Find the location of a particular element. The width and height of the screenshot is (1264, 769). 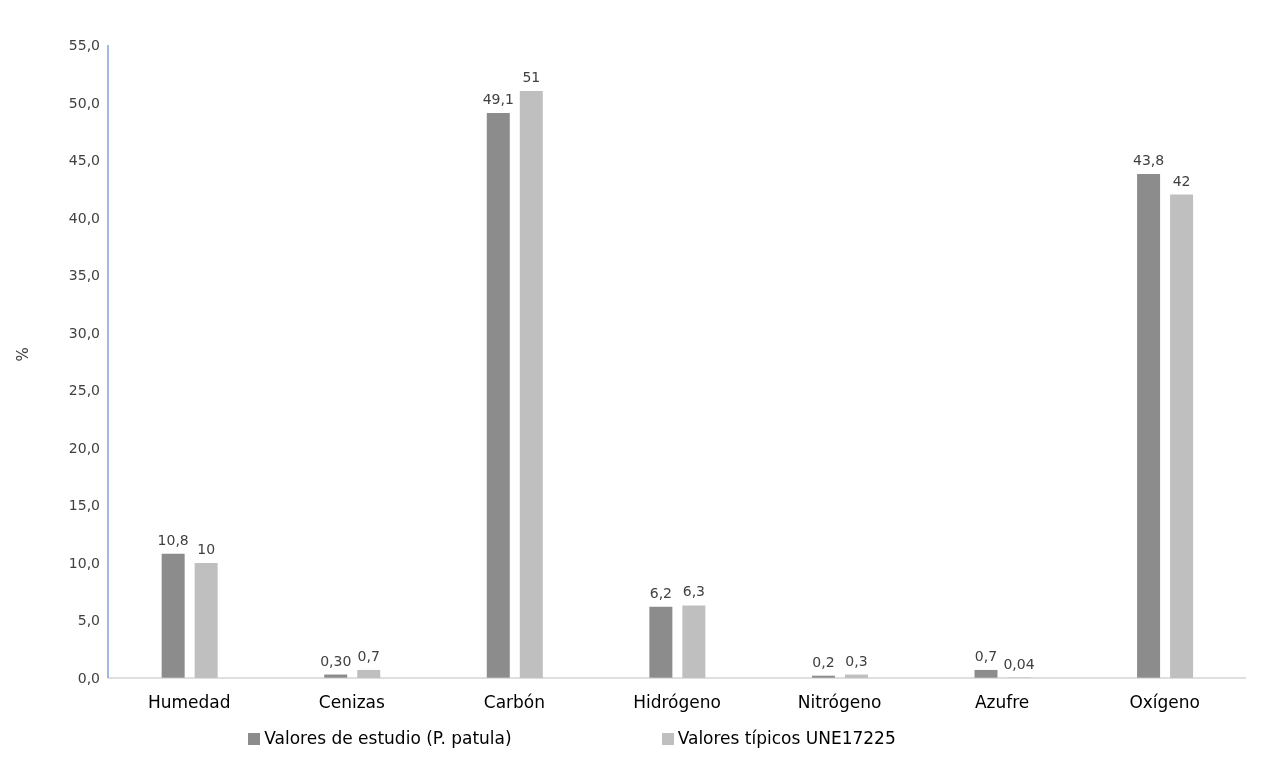

y-tick-label: 5,0 is located at coordinates (88, 620).